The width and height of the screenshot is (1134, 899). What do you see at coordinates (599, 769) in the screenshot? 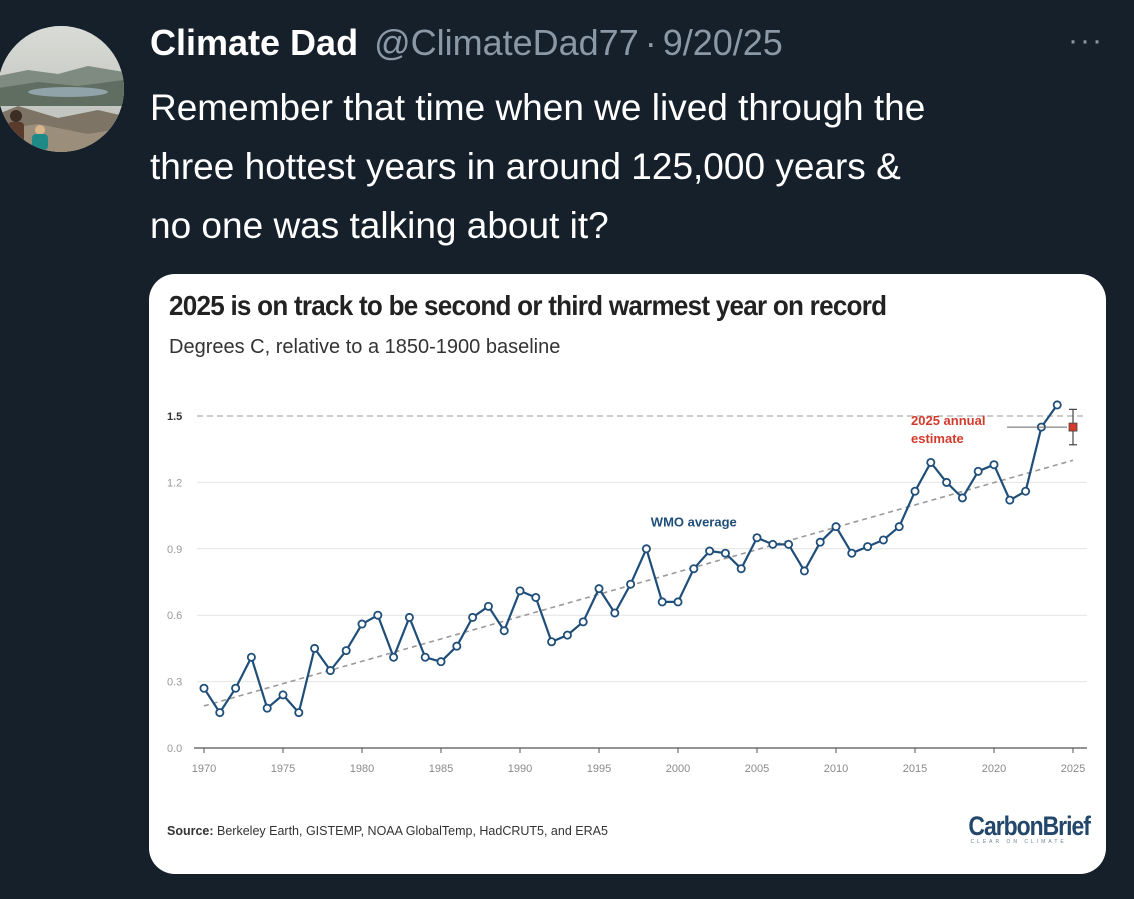
I see `x-tick-label: 1995` at bounding box center [599, 769].